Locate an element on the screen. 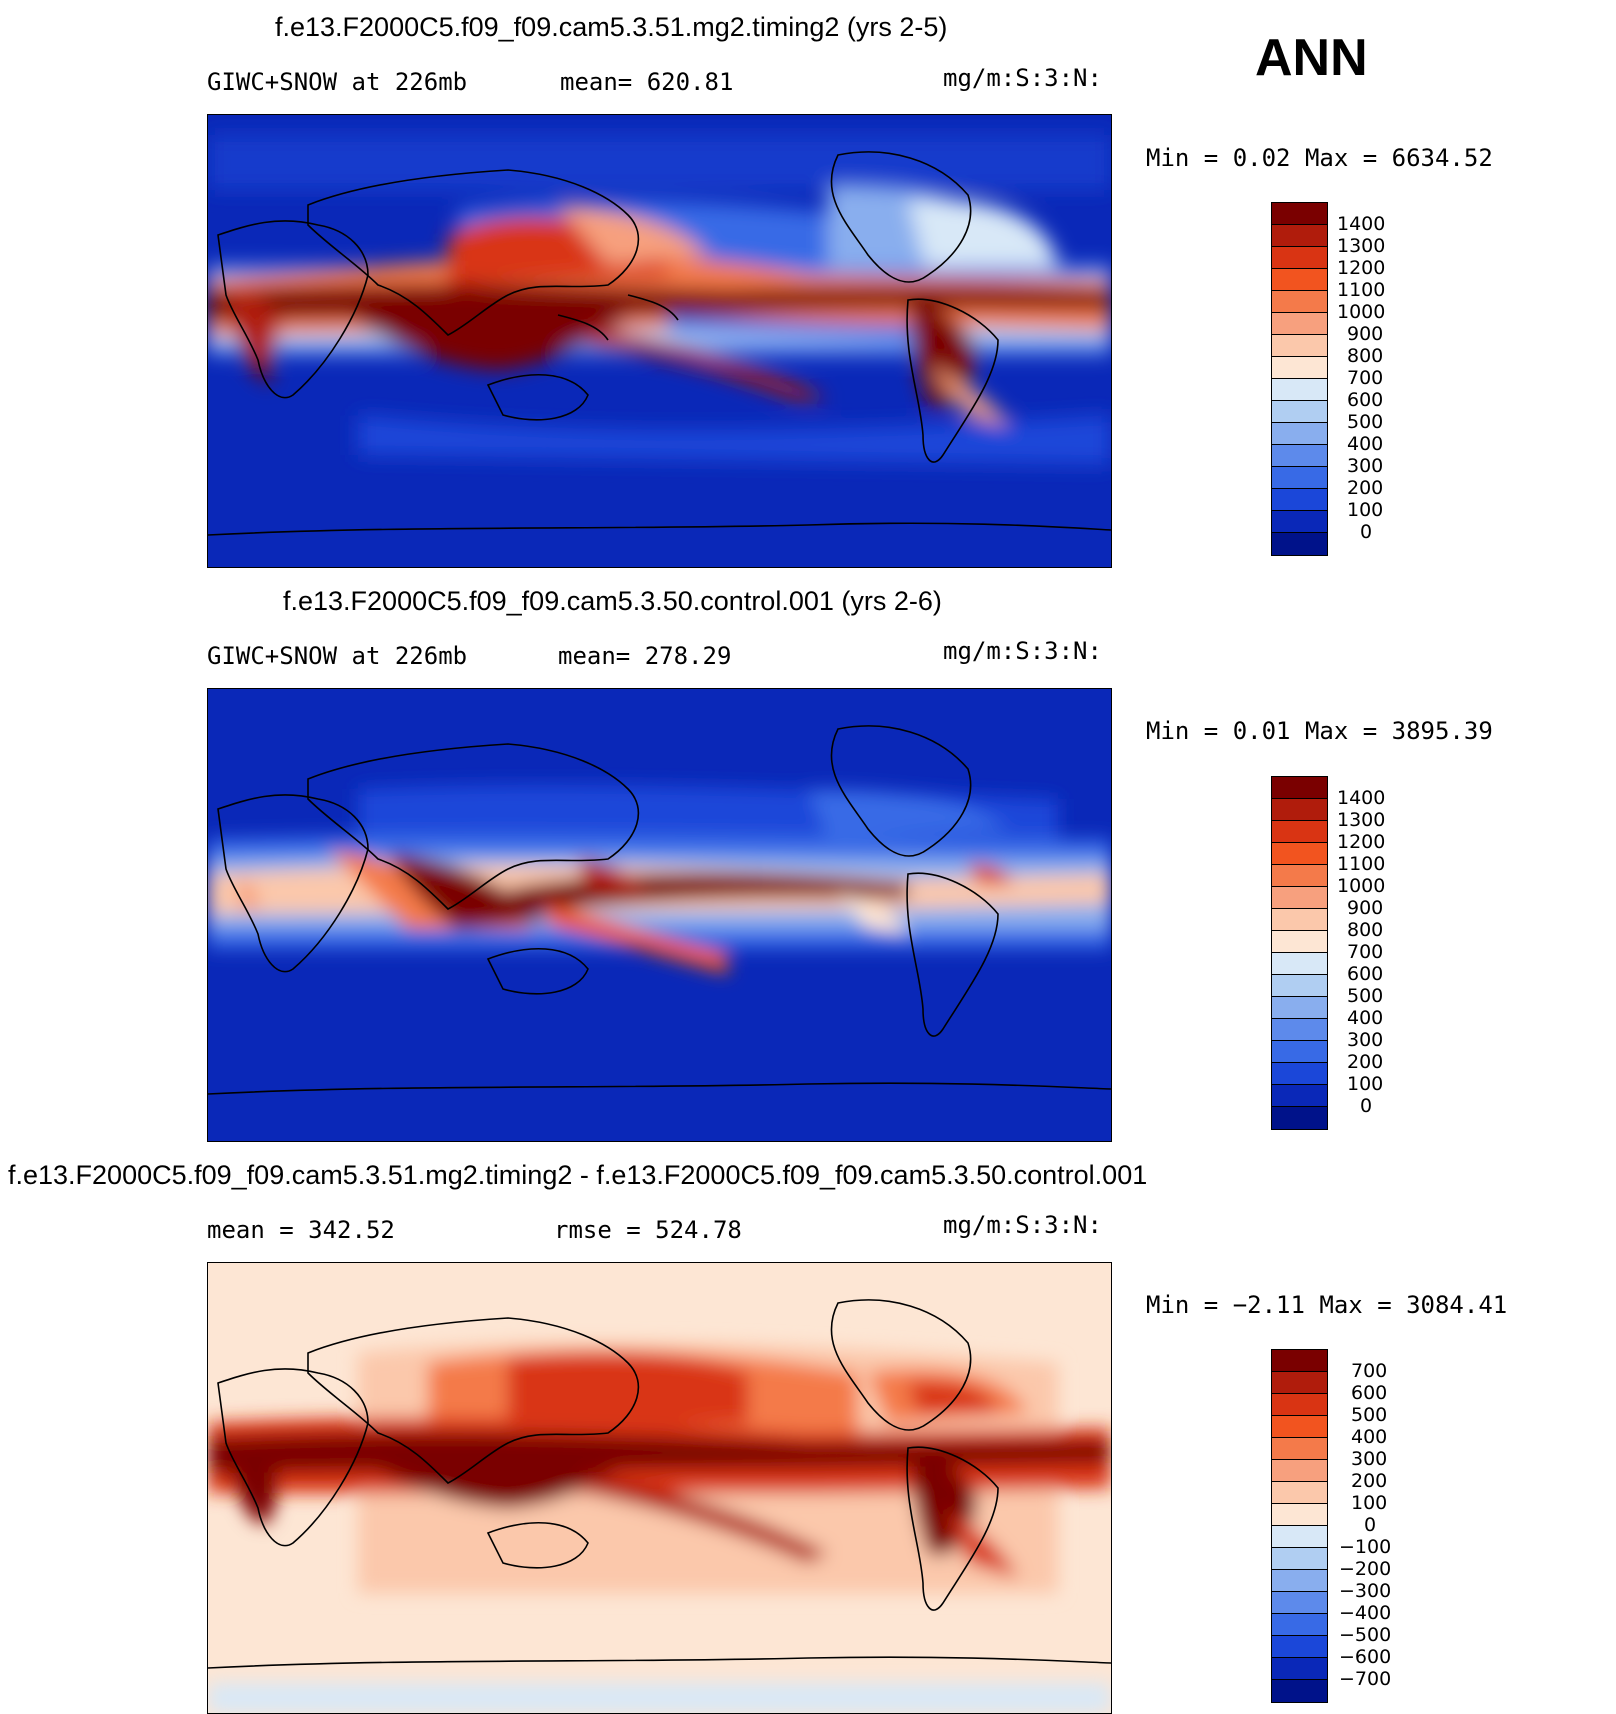 Image resolution: width=1616 pixels, height=1714 pixels. panel-1-colorbar-label: 900 is located at coordinates (1365, 334).